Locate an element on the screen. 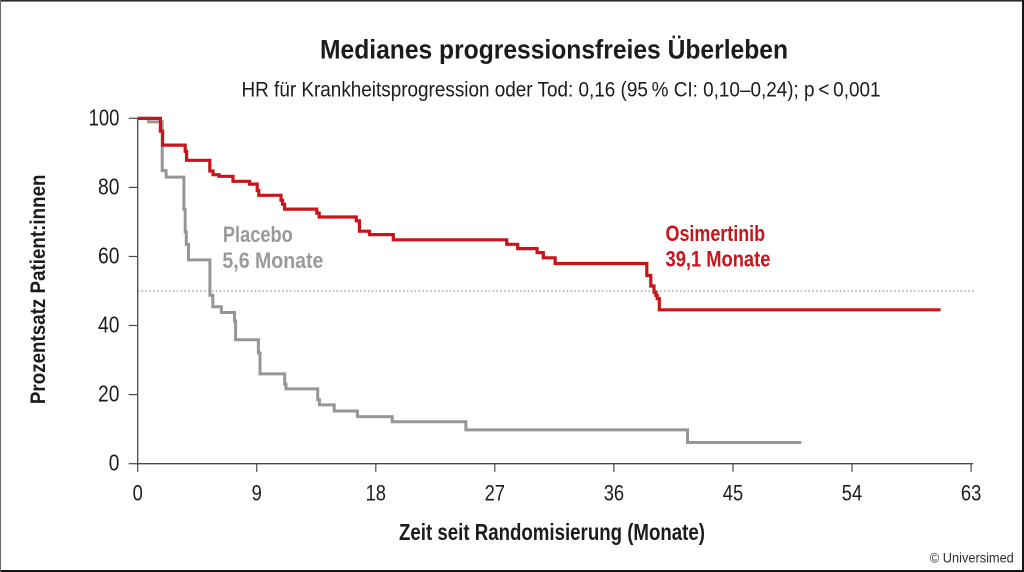  svg-text: 18 is located at coordinates (376, 493).